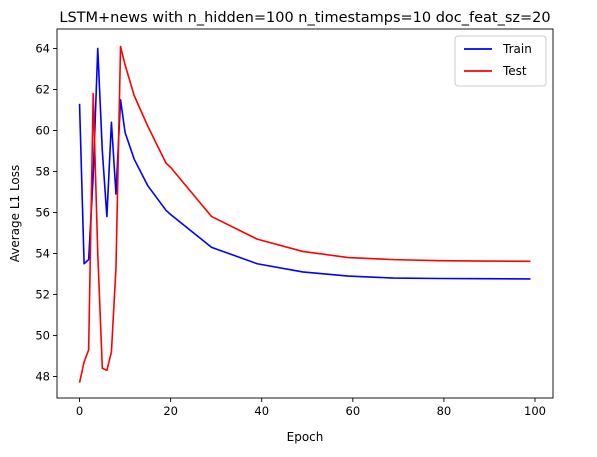 The height and width of the screenshot is (457, 597). I want to click on legend-box, so click(500, 61).